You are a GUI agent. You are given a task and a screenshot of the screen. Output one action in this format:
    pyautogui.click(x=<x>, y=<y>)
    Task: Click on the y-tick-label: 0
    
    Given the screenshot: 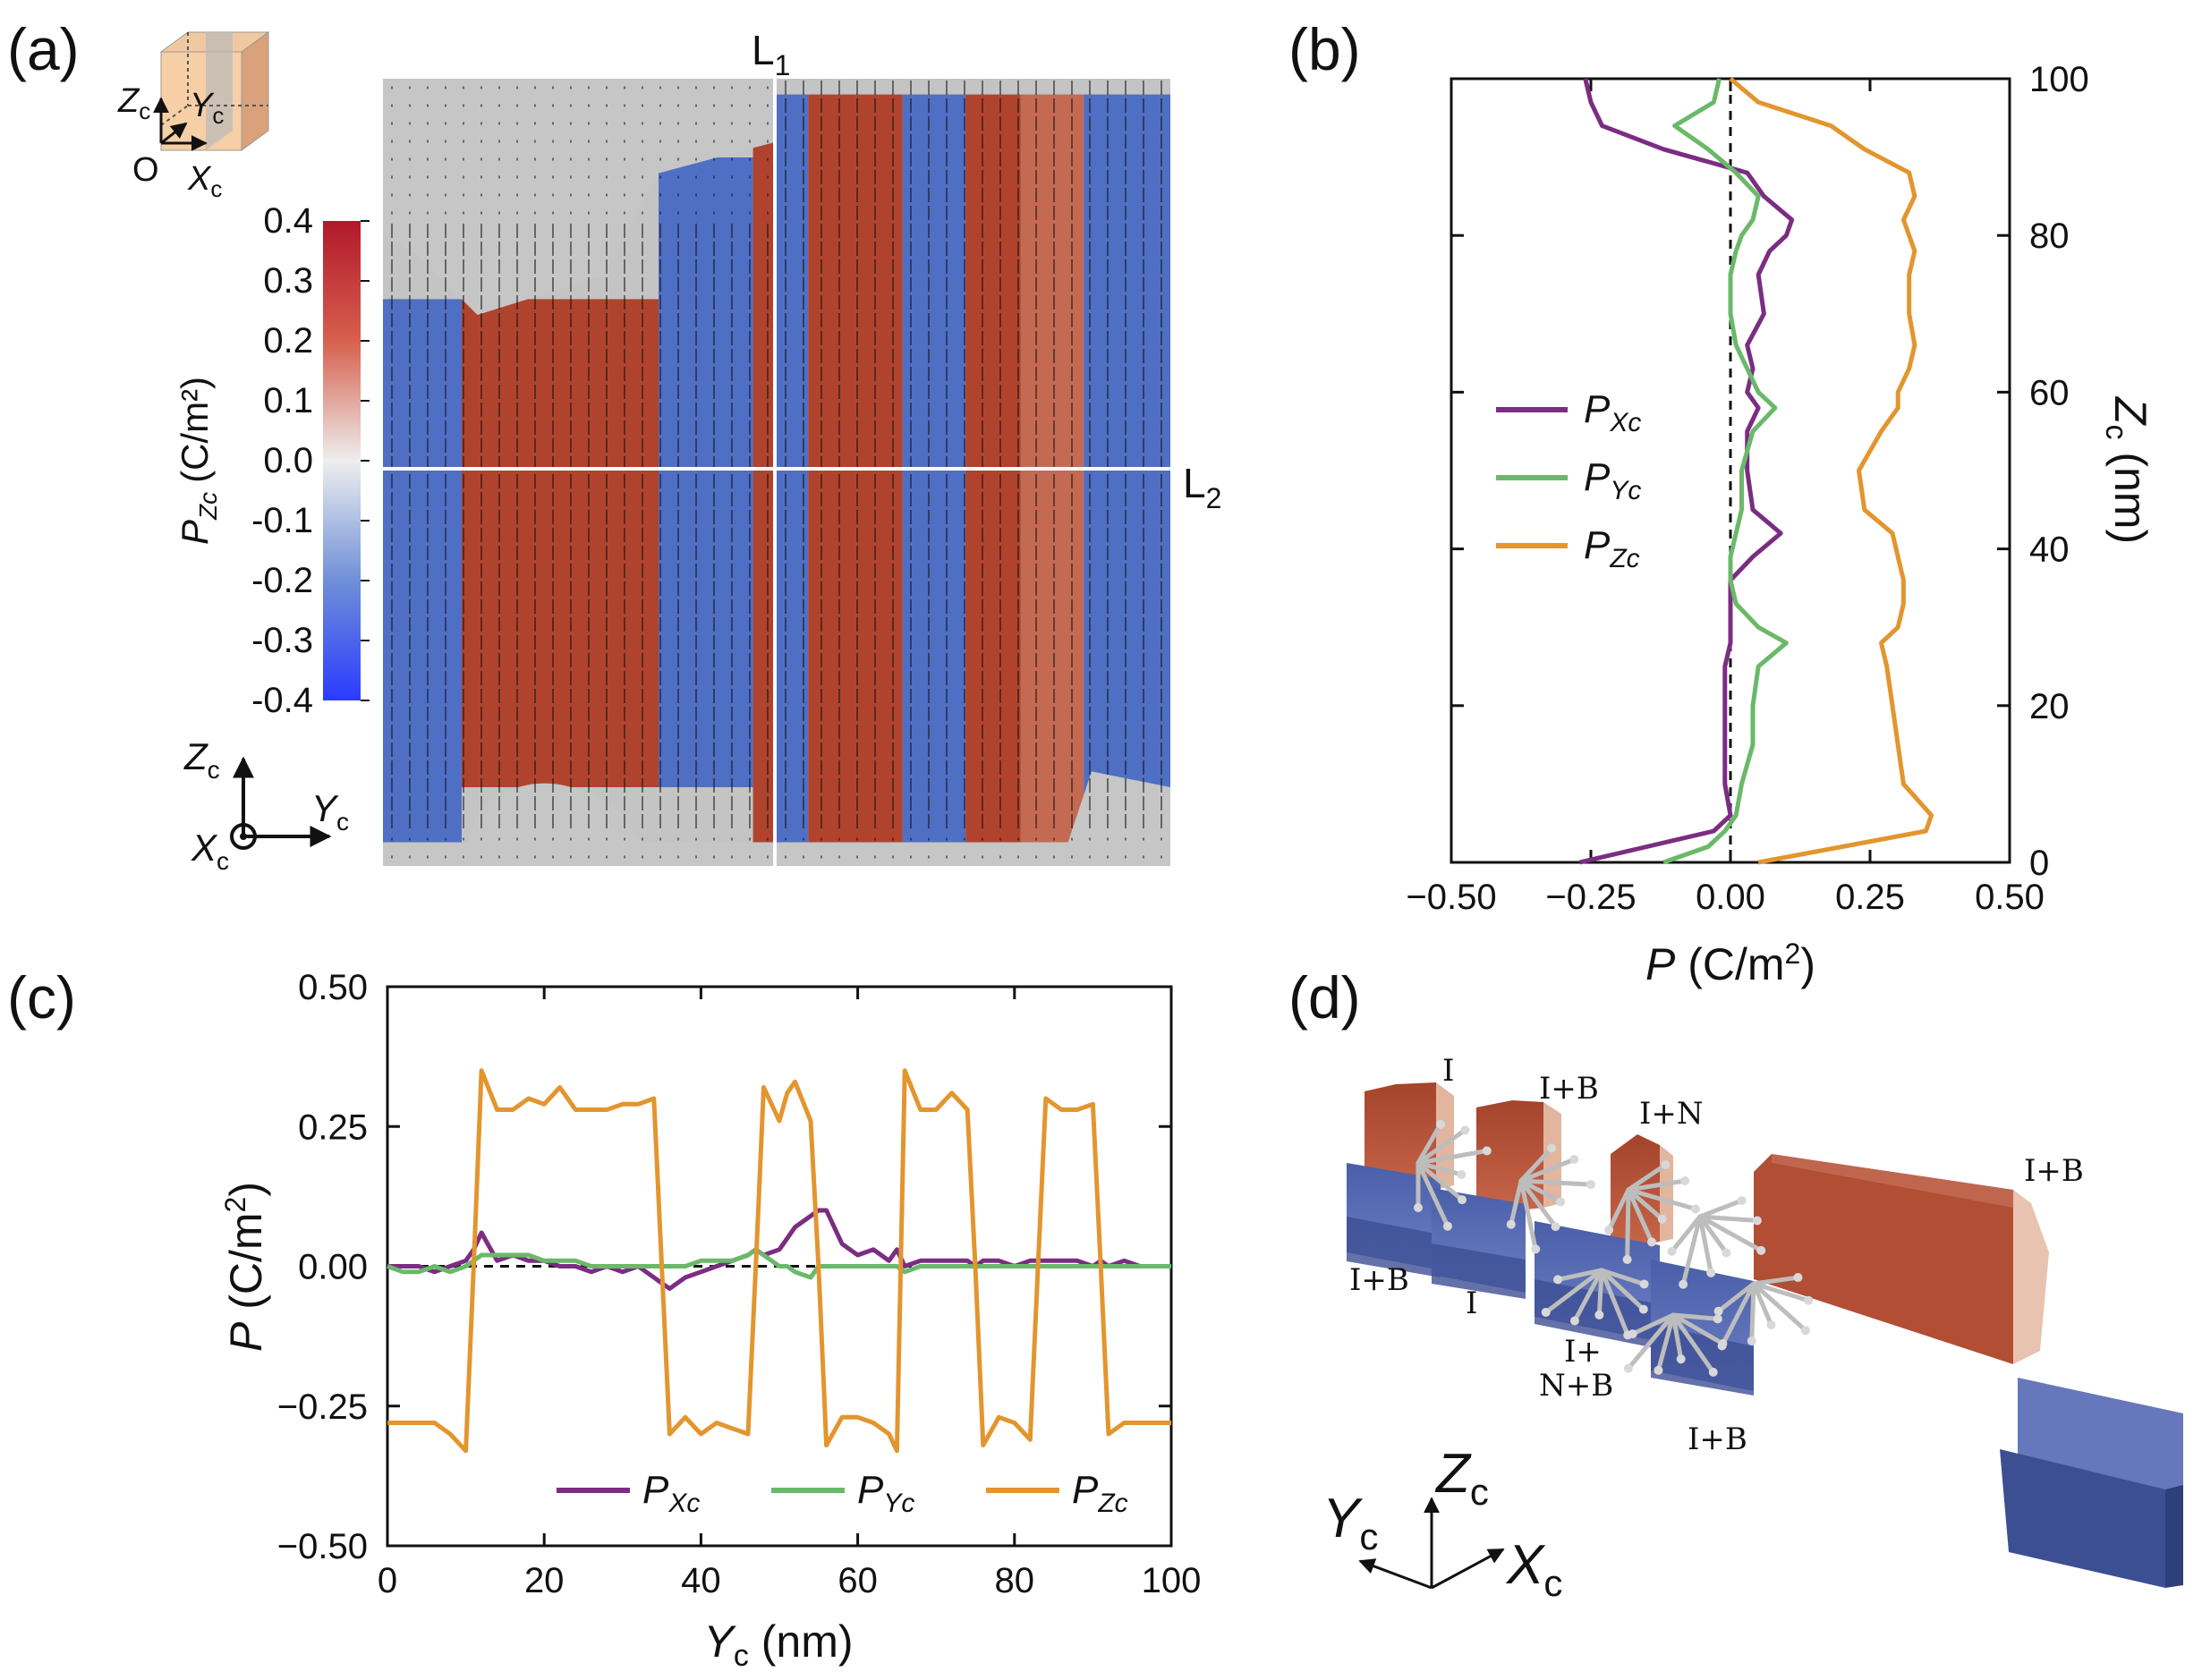 What is the action you would take?
    pyautogui.click(x=2039, y=863)
    